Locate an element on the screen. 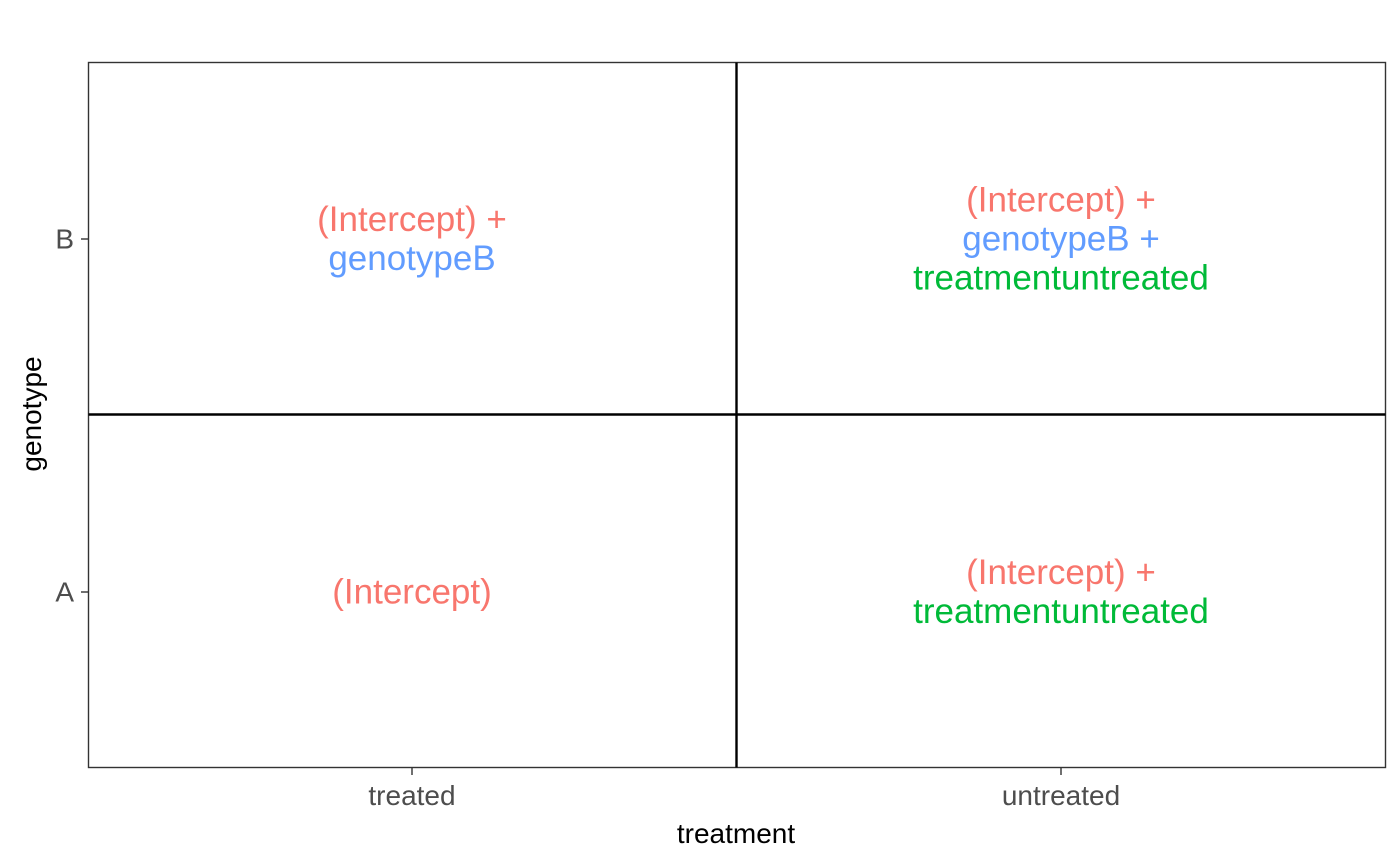 The image size is (1400, 866). cell-term-genotype: genotypeB + is located at coordinates (1061, 239).